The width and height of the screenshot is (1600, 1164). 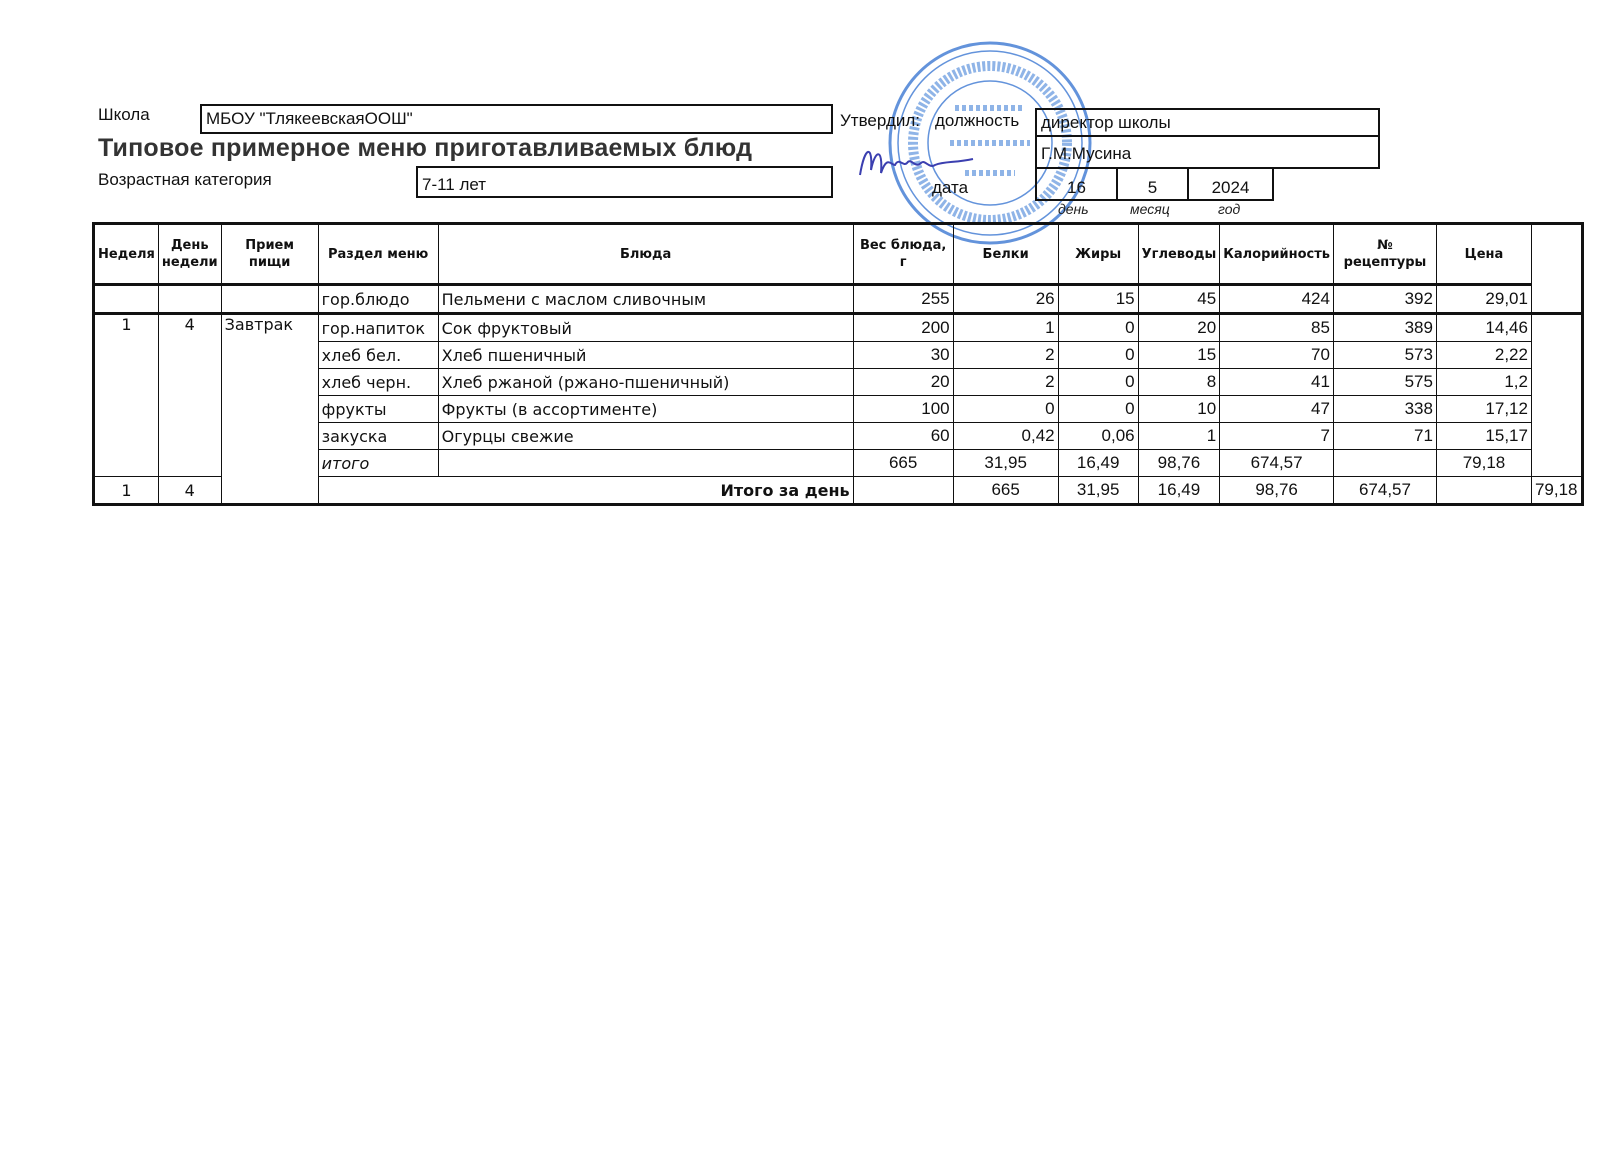 What do you see at coordinates (1179, 254) in the screenshot?
I see `col-carbs: Углеводы` at bounding box center [1179, 254].